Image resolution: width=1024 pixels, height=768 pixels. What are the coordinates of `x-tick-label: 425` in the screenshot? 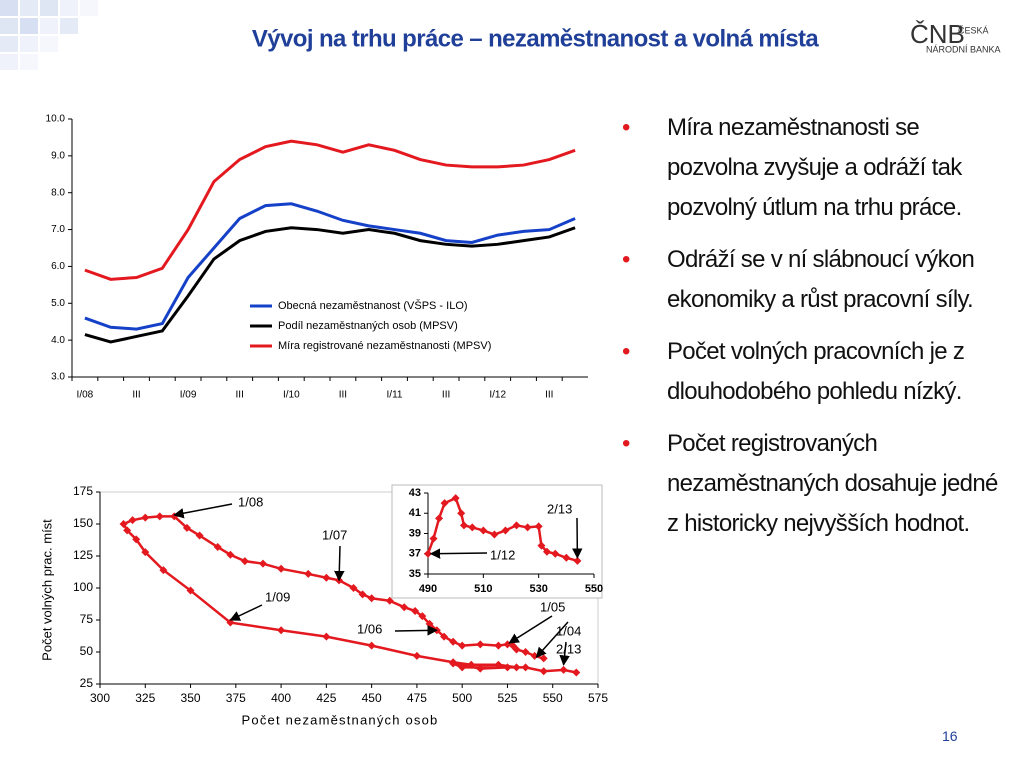 It's located at (326, 698).